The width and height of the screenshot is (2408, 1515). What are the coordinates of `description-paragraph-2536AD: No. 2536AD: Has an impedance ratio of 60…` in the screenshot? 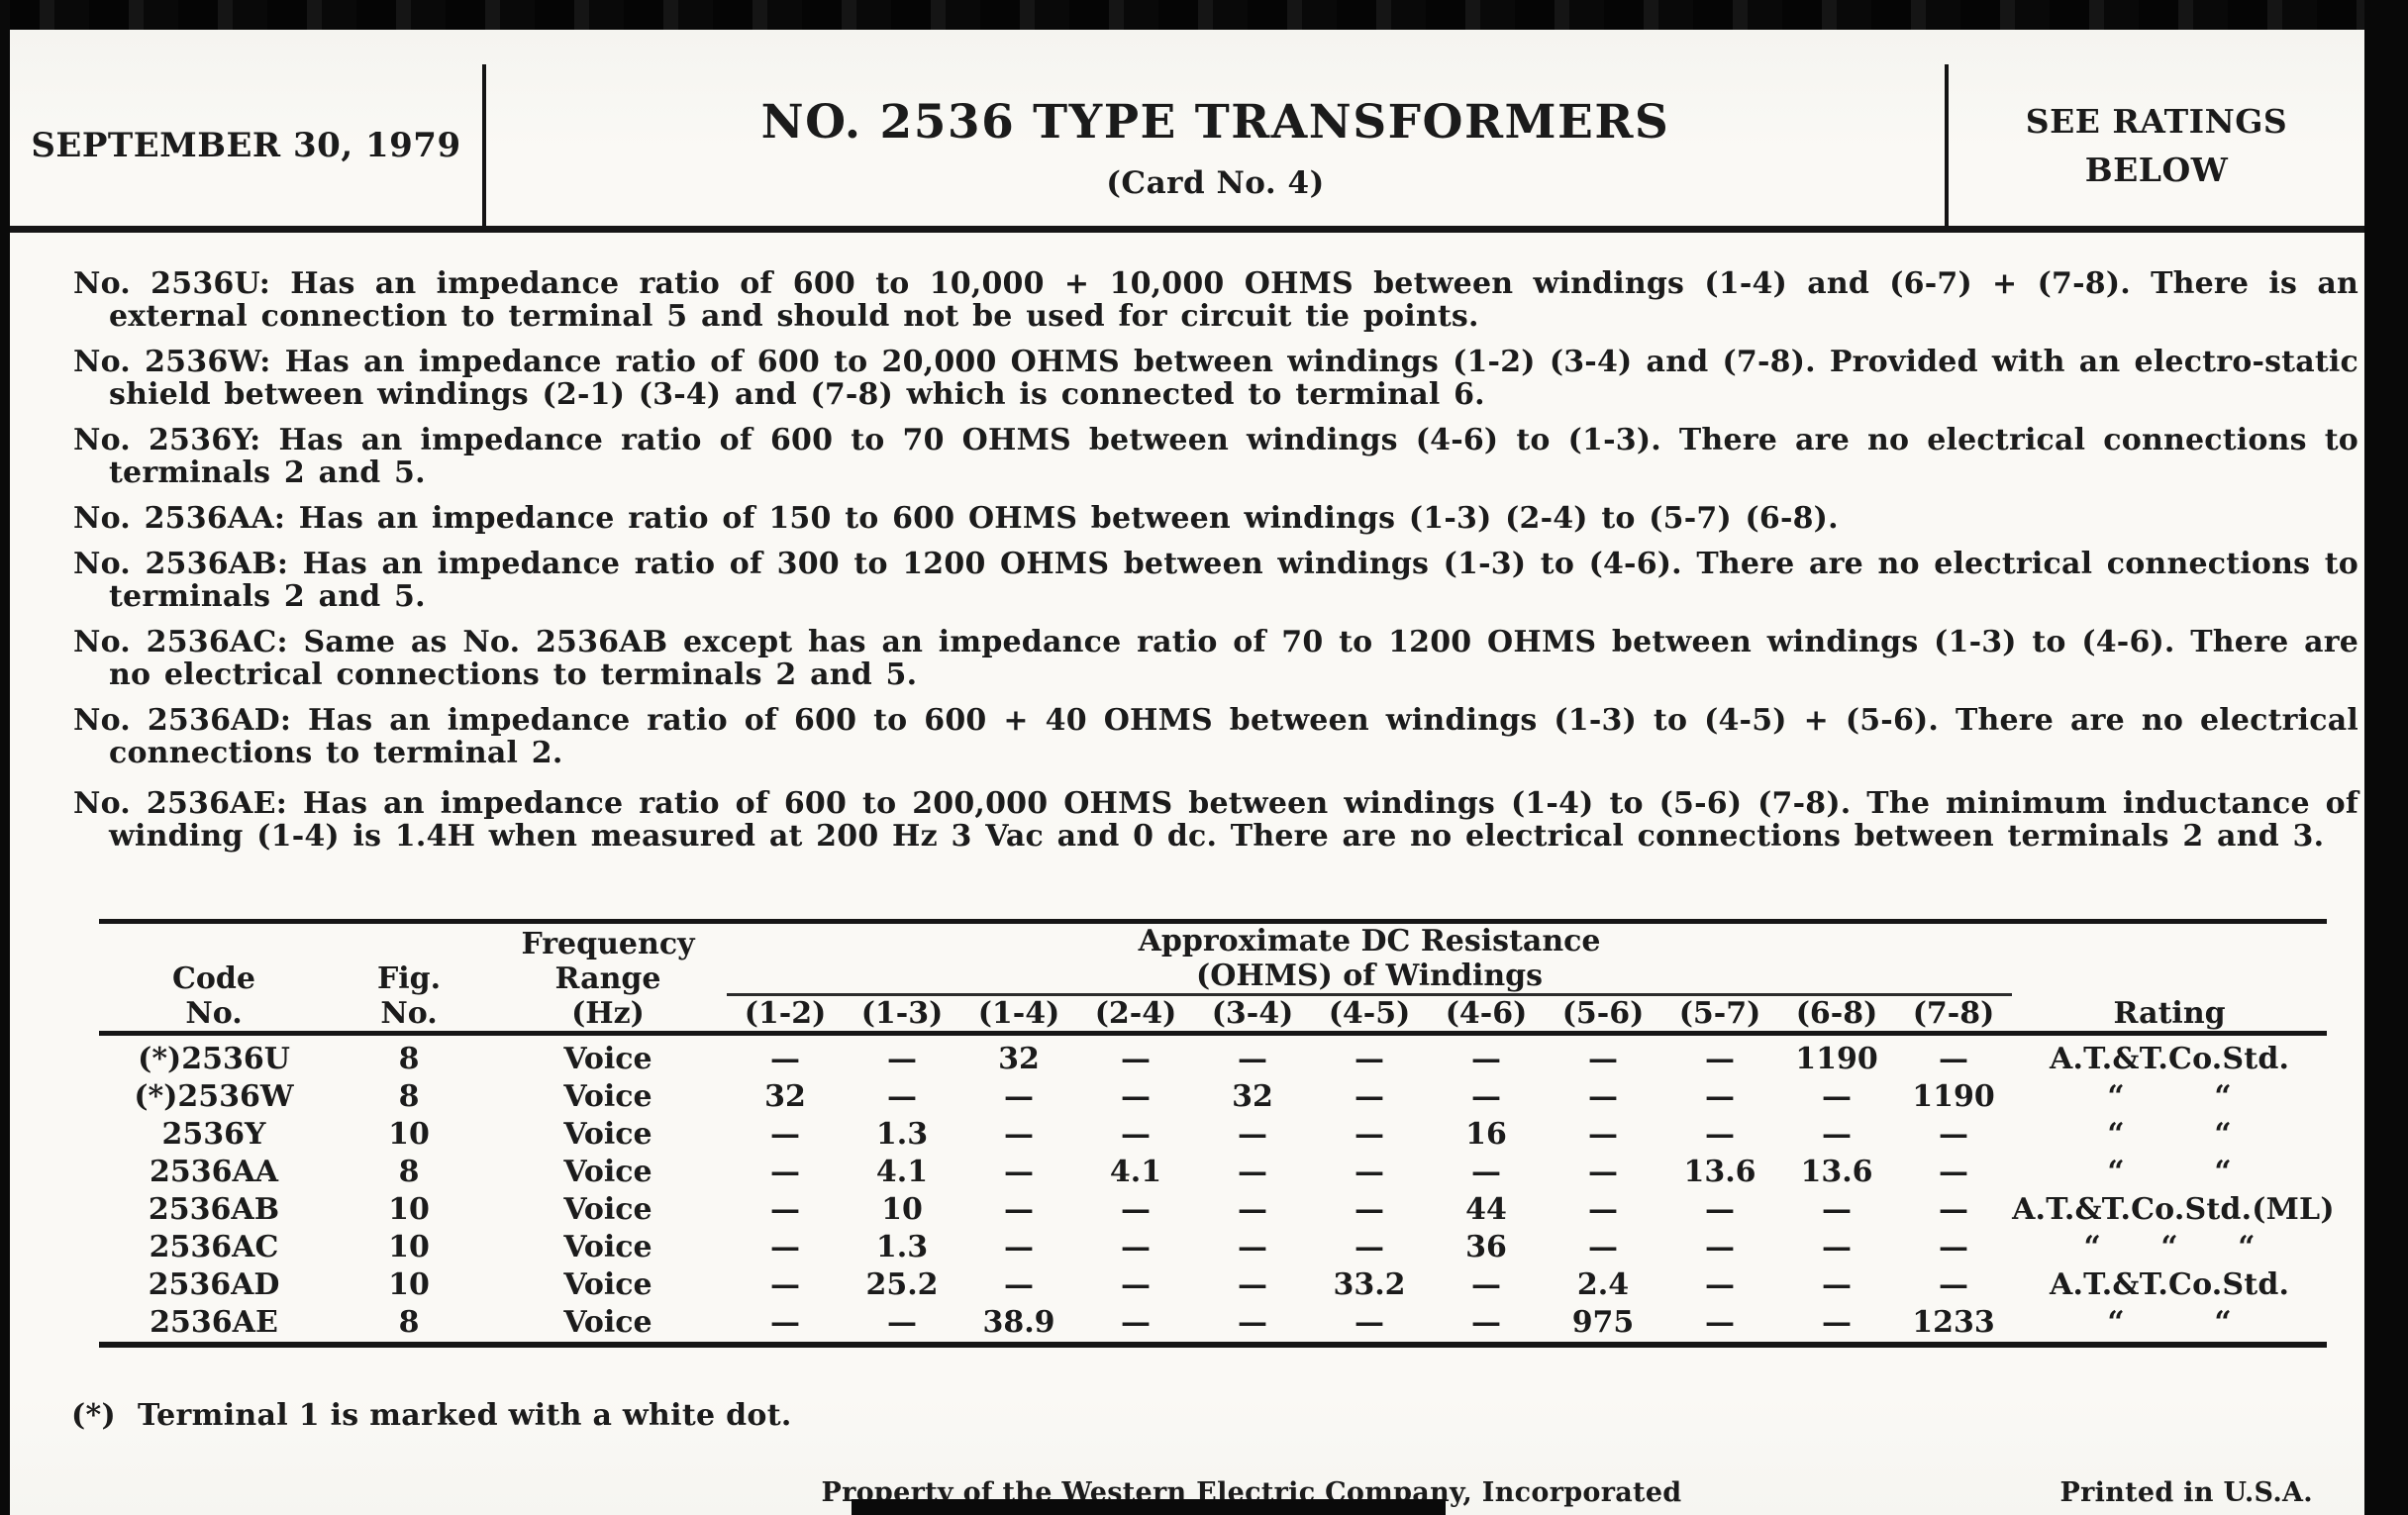 It's located at (1215, 736).